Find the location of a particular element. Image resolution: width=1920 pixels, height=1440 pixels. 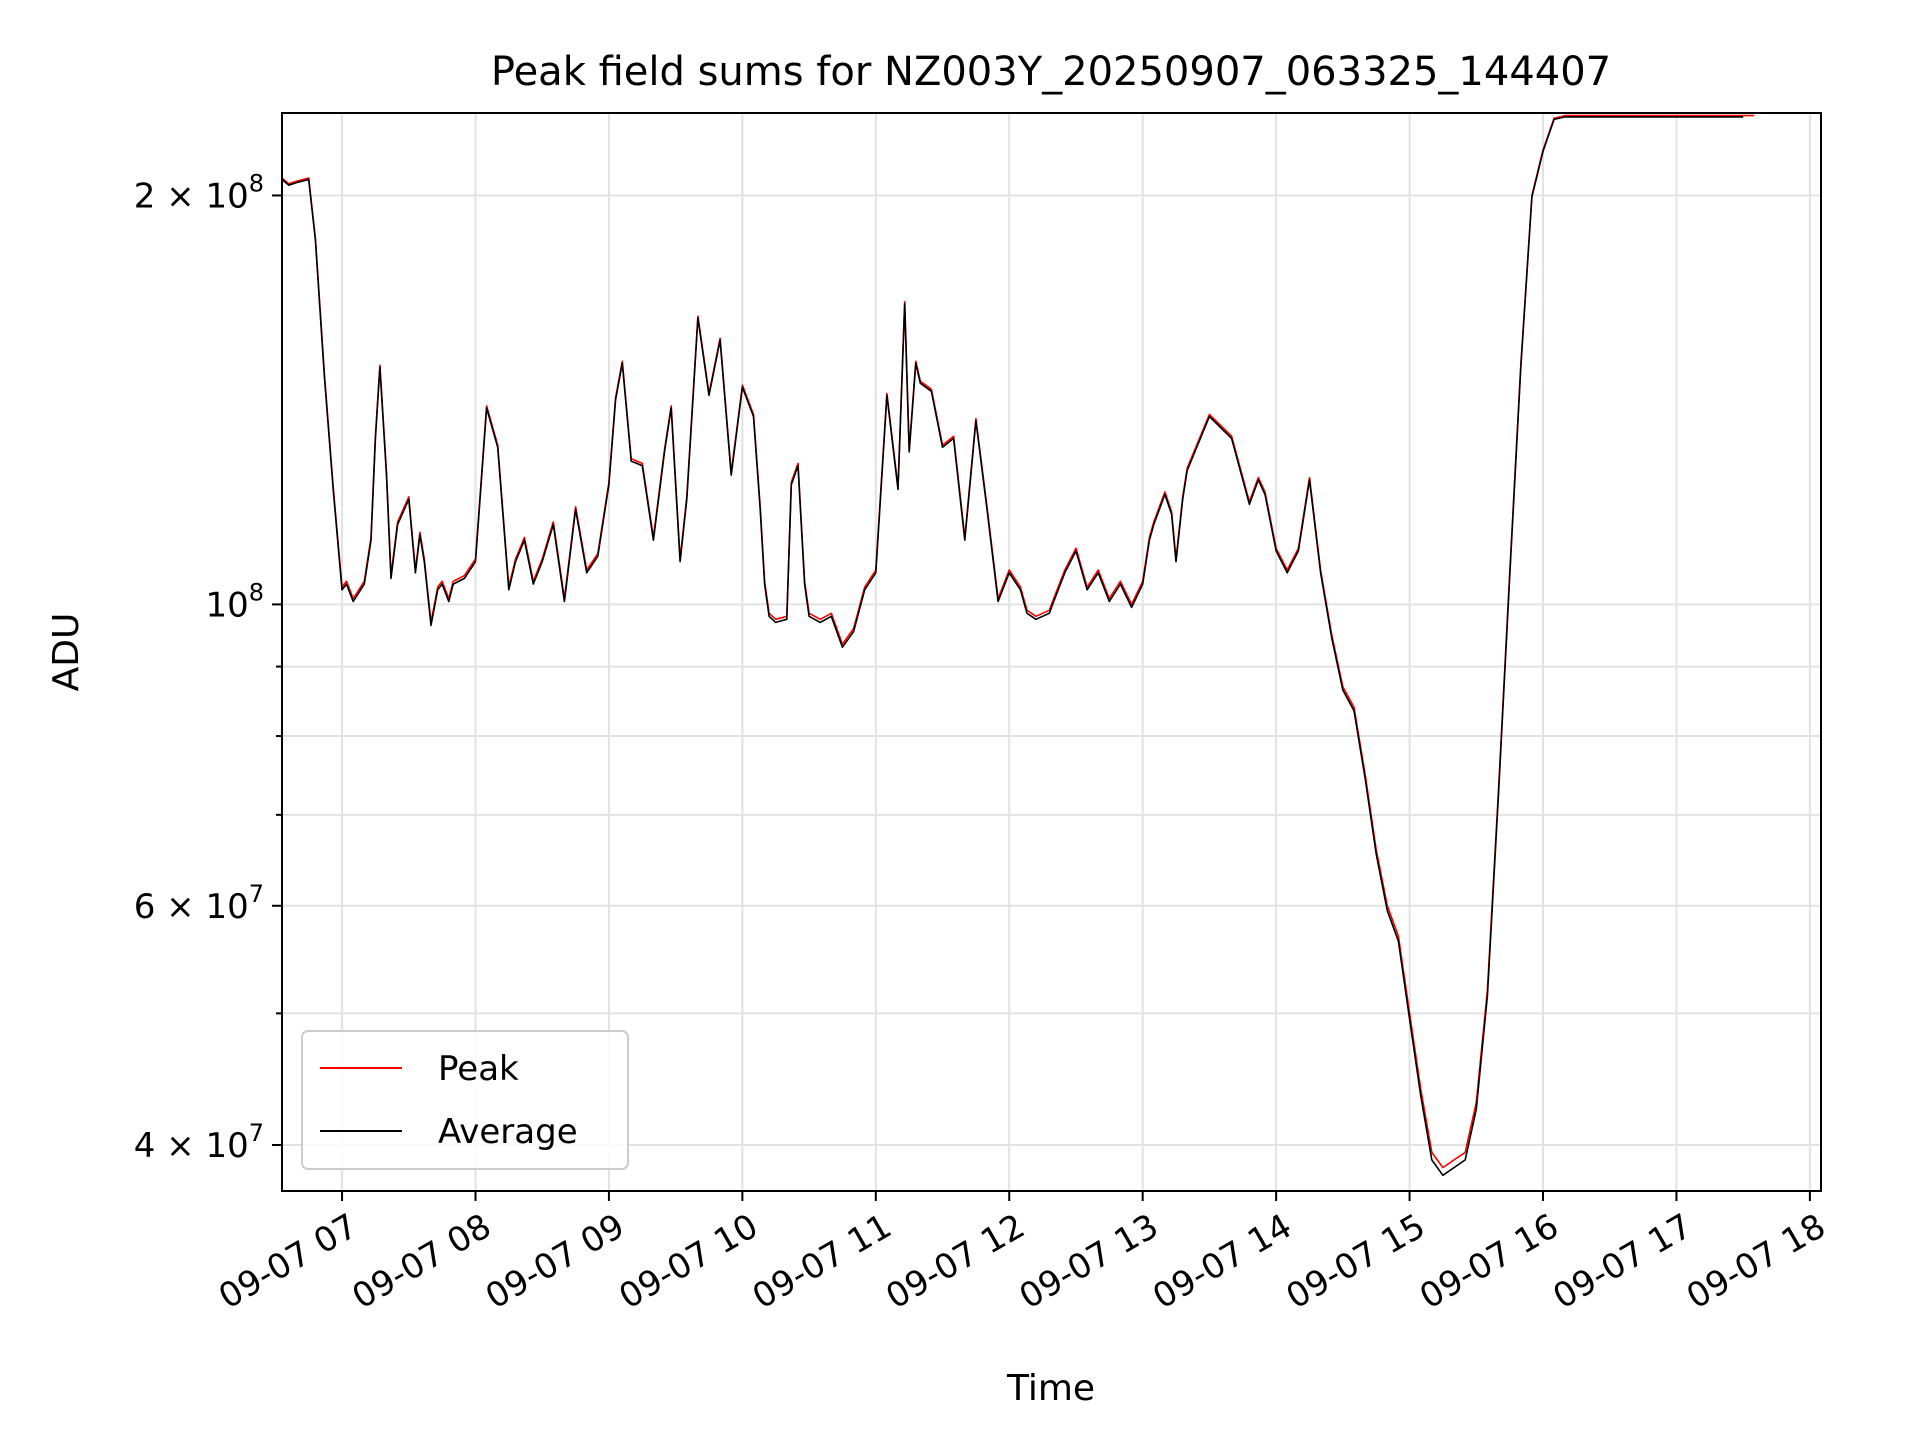

legend-box is located at coordinates (465, 1100).